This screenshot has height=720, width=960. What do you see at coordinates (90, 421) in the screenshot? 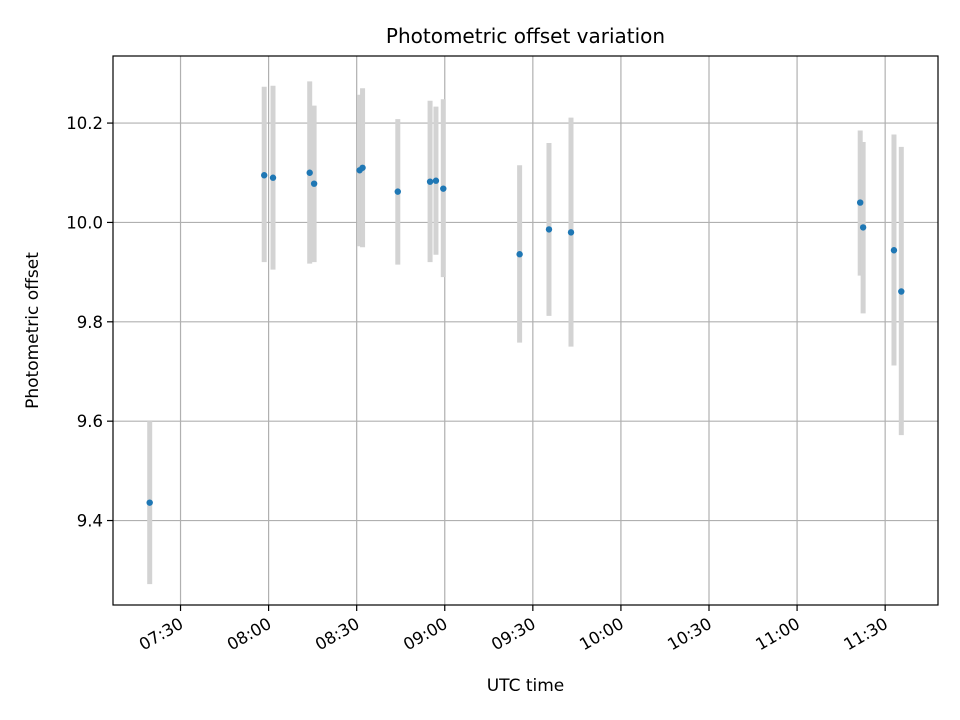
I see `y-tick-label: 9.6` at bounding box center [90, 421].